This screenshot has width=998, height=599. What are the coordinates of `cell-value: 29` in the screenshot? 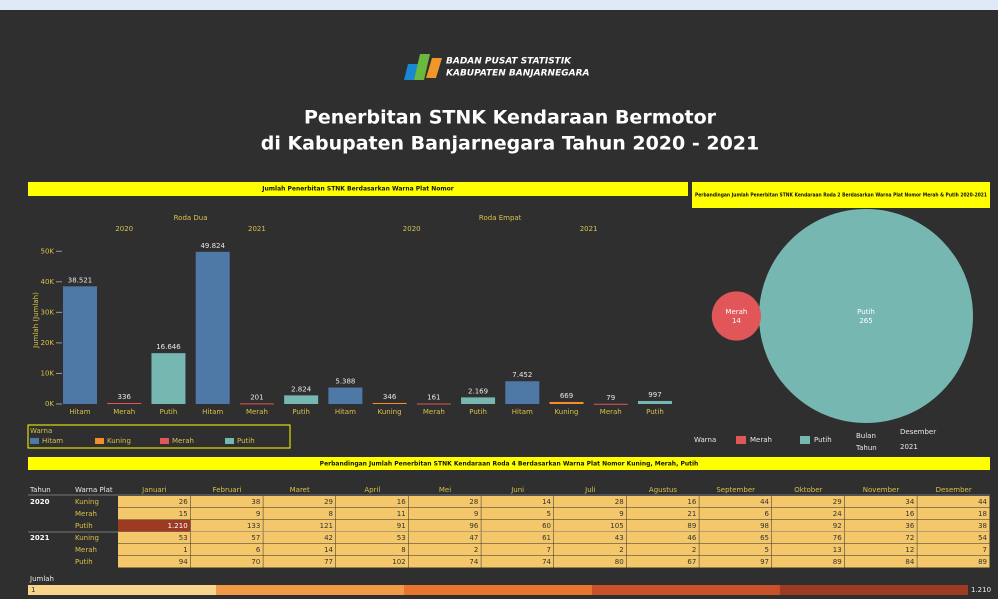 It's located at (328, 502).